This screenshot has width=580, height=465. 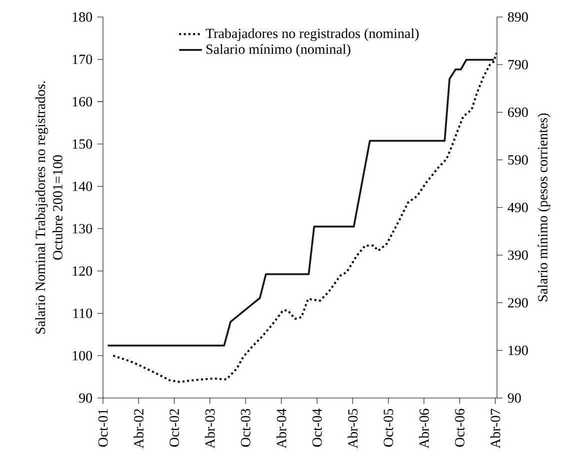 What do you see at coordinates (518, 351) in the screenshot?
I see `y2-tick-label: 190` at bounding box center [518, 351].